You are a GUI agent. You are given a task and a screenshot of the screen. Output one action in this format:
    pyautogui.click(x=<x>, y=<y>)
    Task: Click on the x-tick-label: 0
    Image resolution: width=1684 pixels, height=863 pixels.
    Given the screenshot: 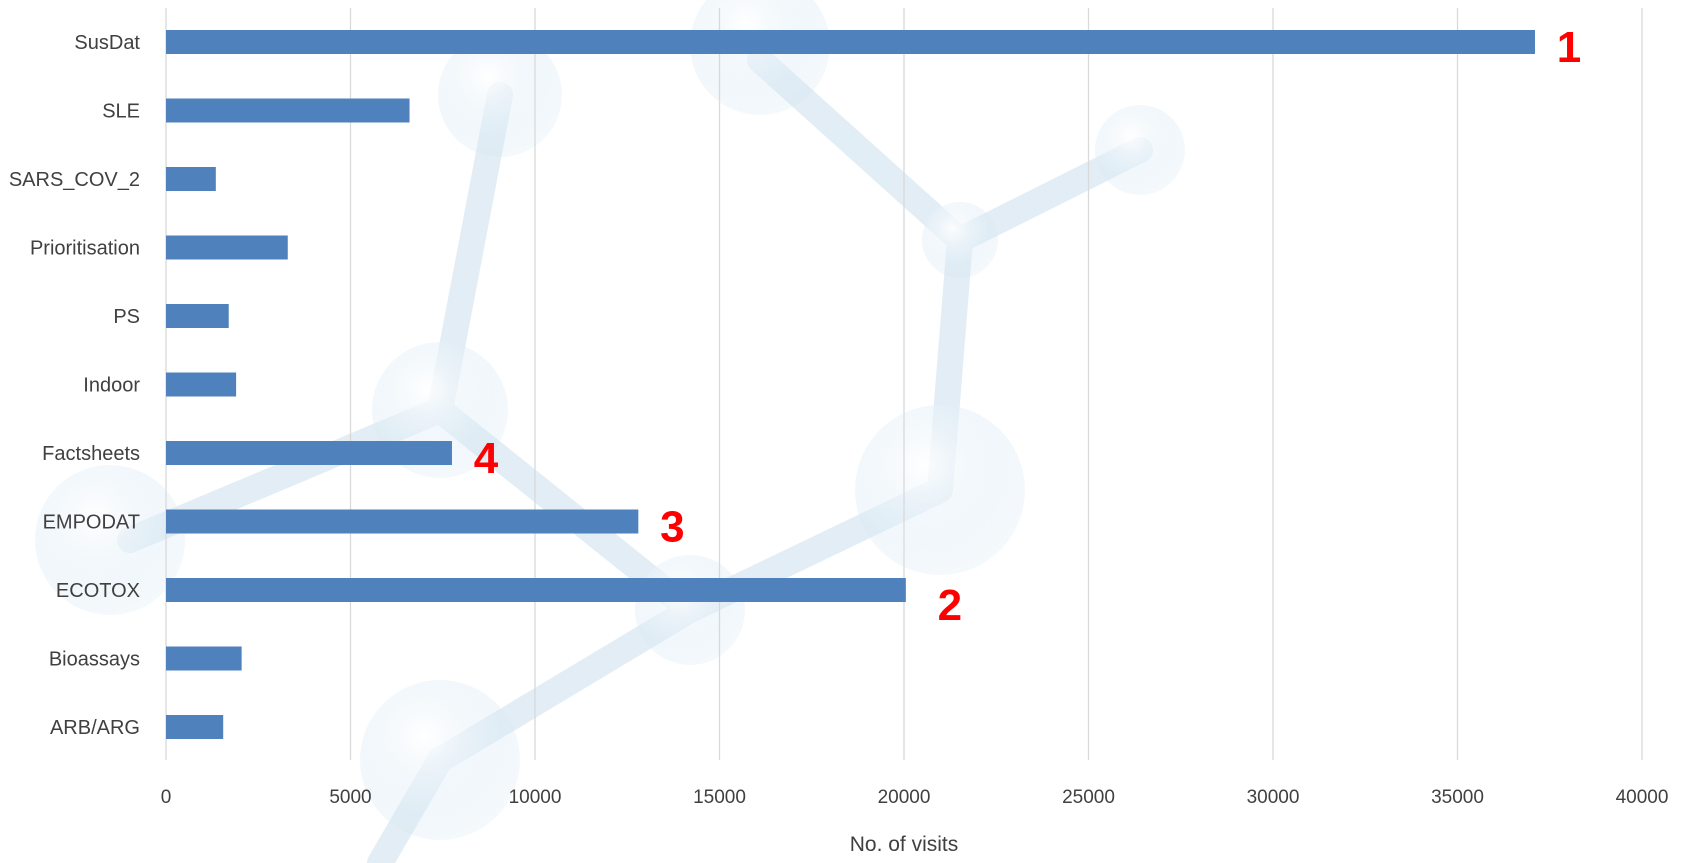 What is the action you would take?
    pyautogui.click(x=166, y=797)
    